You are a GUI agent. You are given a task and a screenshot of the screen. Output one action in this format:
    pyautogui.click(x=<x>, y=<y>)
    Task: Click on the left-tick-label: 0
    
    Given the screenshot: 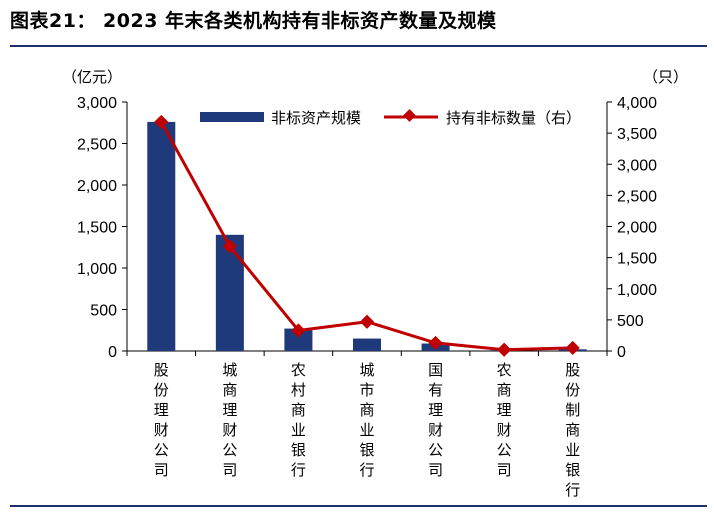 What is the action you would take?
    pyautogui.click(x=112, y=352)
    